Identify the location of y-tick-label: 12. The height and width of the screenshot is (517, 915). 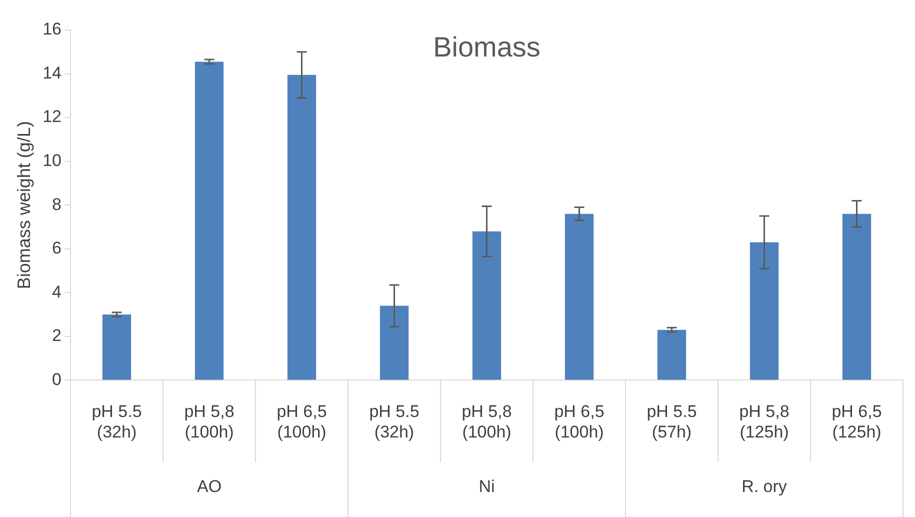
(52, 116).